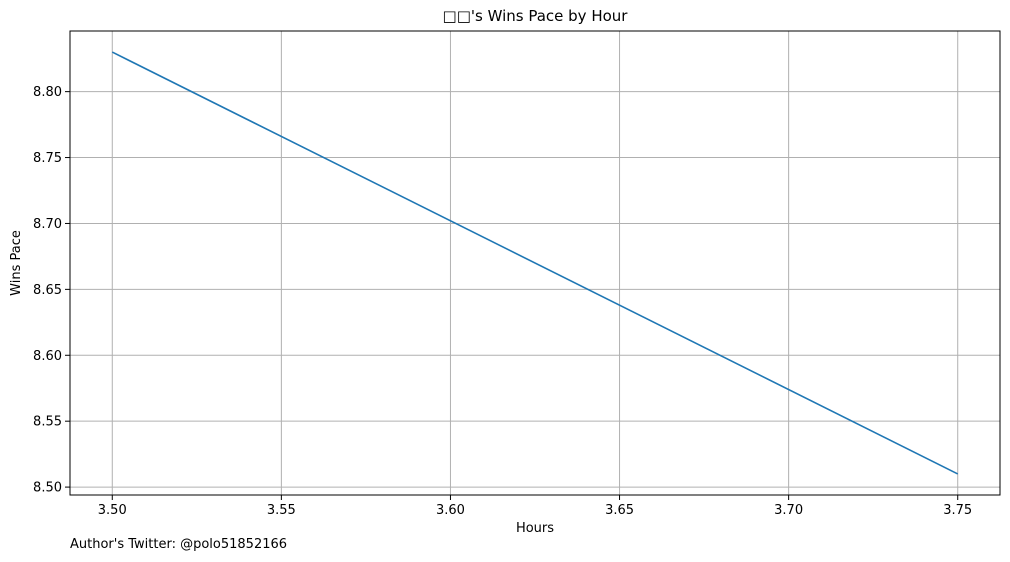 This screenshot has height=562, width=1010. What do you see at coordinates (47, 92) in the screenshot?
I see `y-tick-label: 8.80` at bounding box center [47, 92].